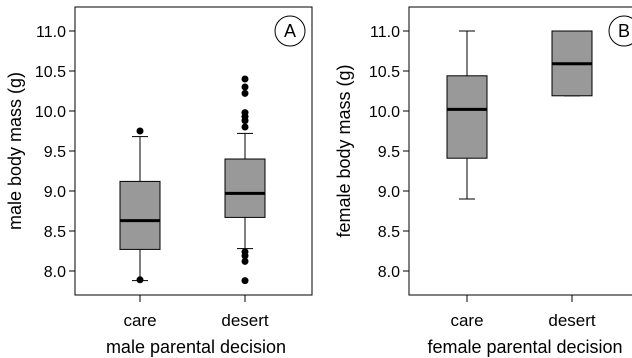 The image size is (632, 358). What do you see at coordinates (344, 150) in the screenshot?
I see `y-axis-title: female body mass (g)` at bounding box center [344, 150].